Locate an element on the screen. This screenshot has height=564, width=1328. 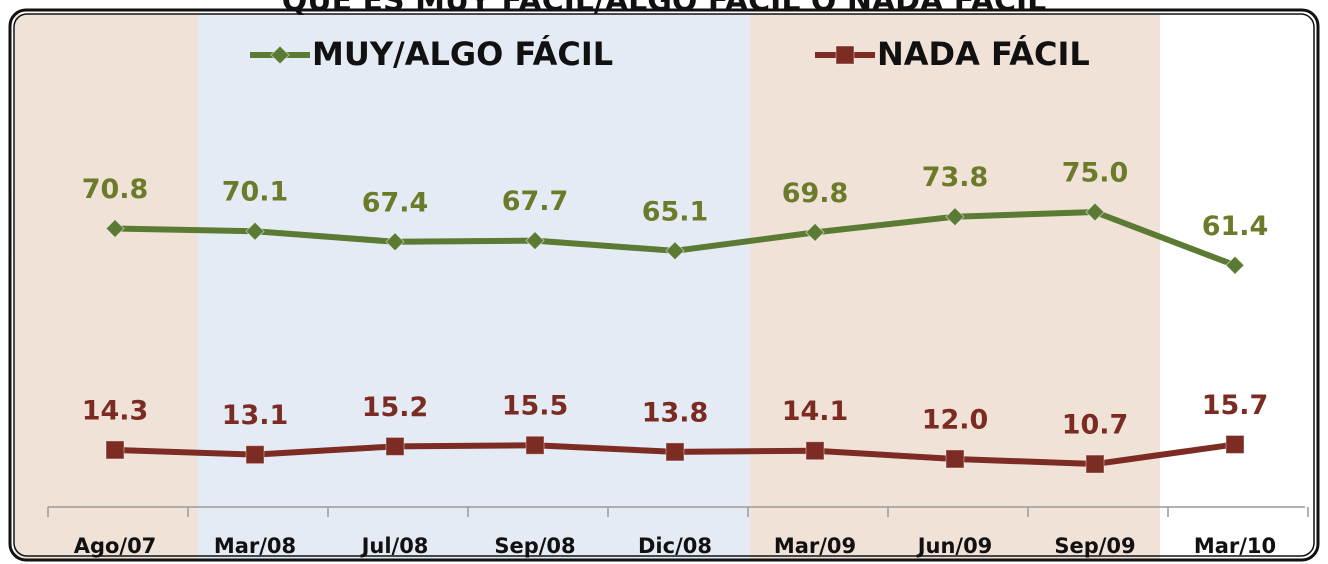
data-label: 15.2 is located at coordinates (395, 407).